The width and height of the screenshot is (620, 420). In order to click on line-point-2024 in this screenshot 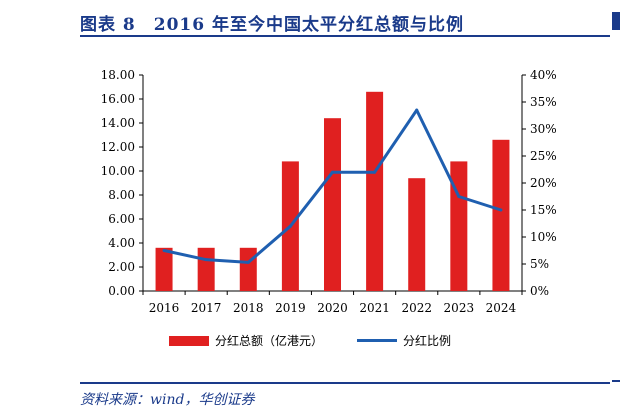, I will do `click(501, 210)`.